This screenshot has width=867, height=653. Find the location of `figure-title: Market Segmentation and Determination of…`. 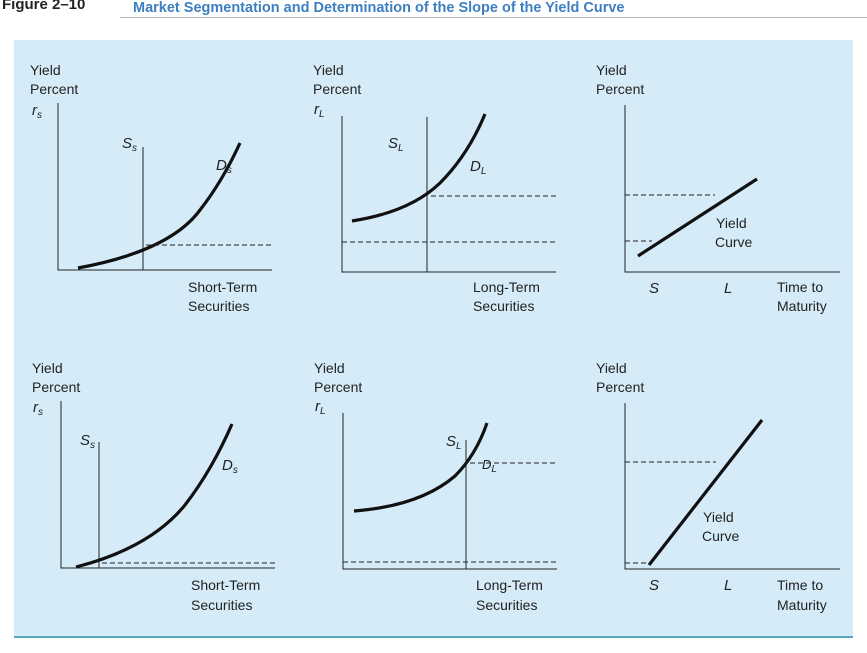

figure-title: Market Segmentation and Determination of… is located at coordinates (379, 8).